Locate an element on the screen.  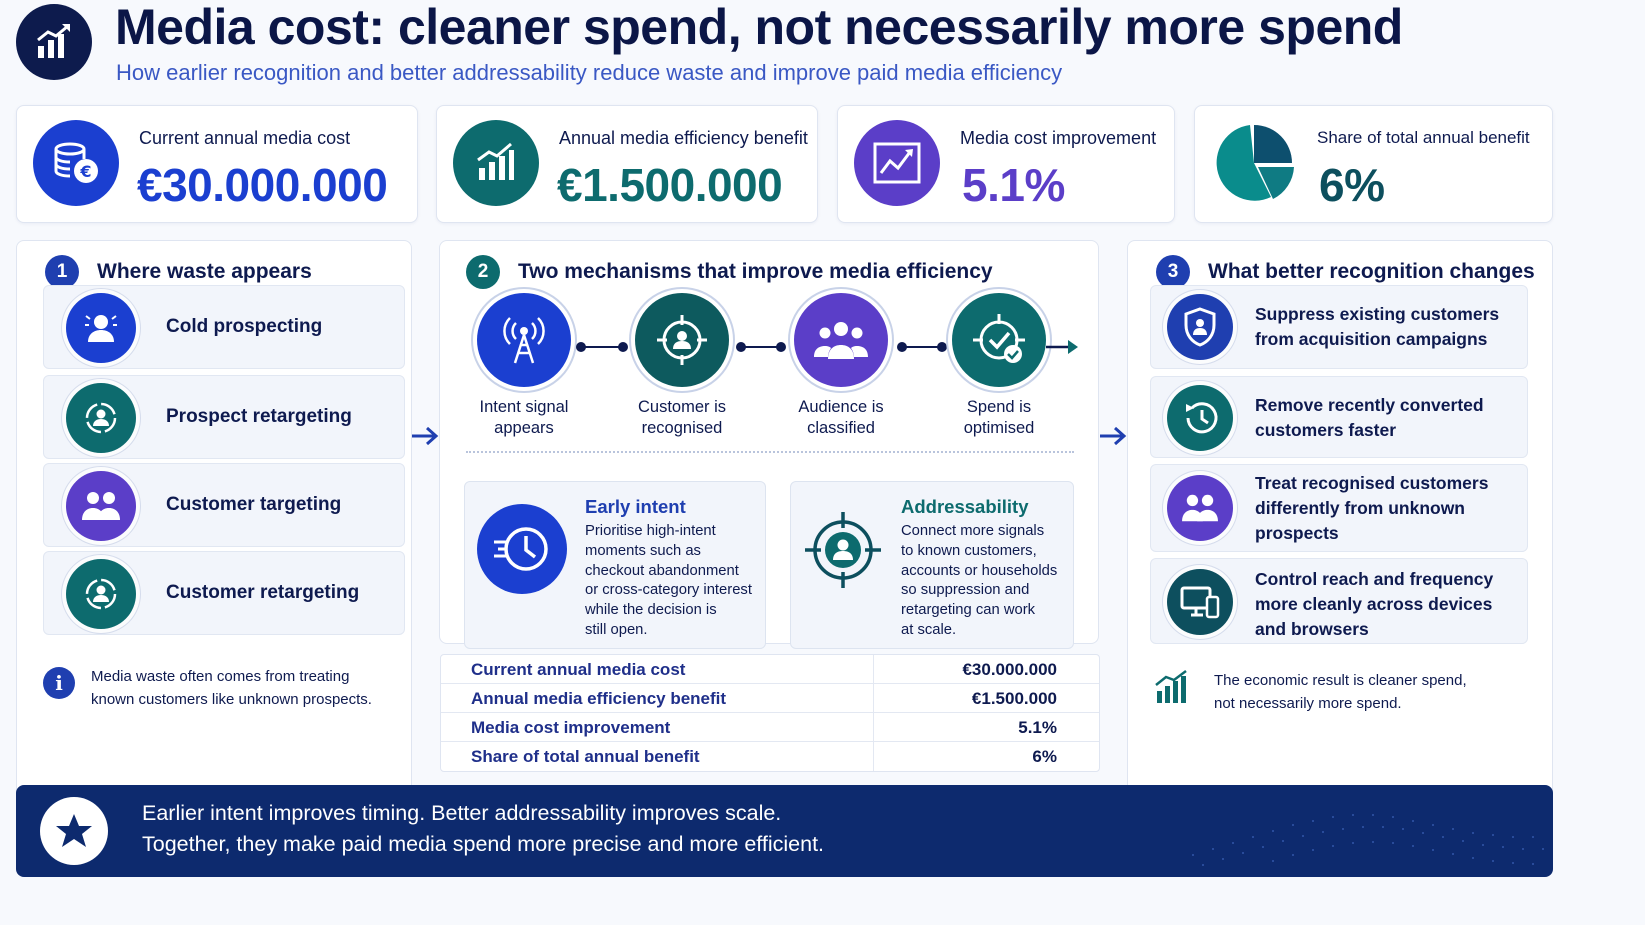
flow-step-label: Intent signal appears is located at coordinates (524, 418).